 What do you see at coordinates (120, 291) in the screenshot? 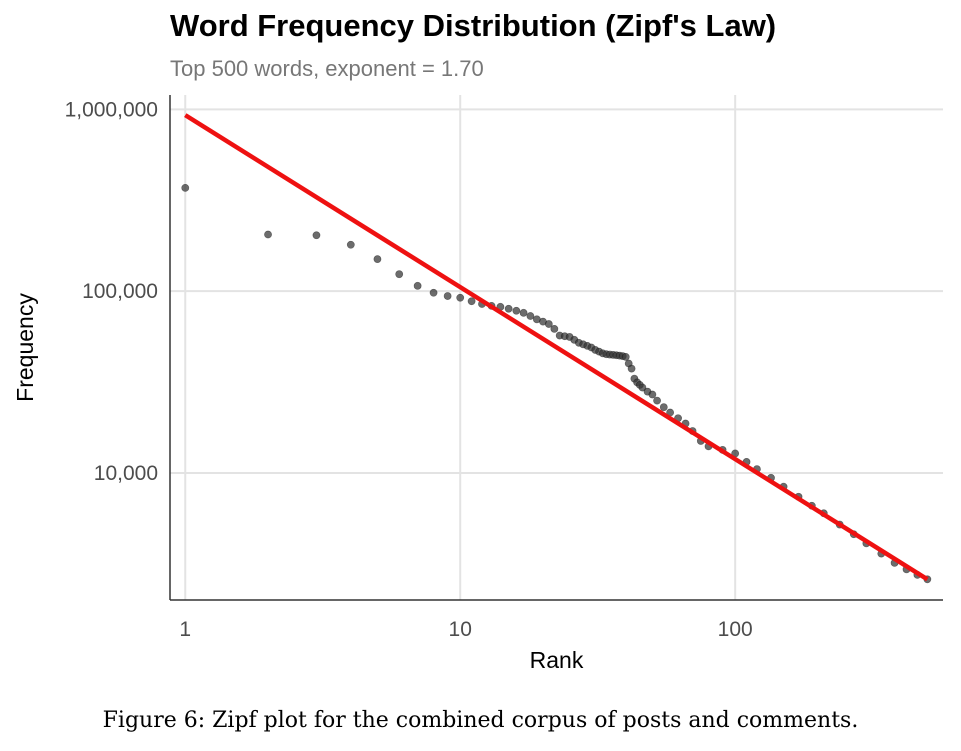
I see `y-tick-label: 100,000` at bounding box center [120, 291].